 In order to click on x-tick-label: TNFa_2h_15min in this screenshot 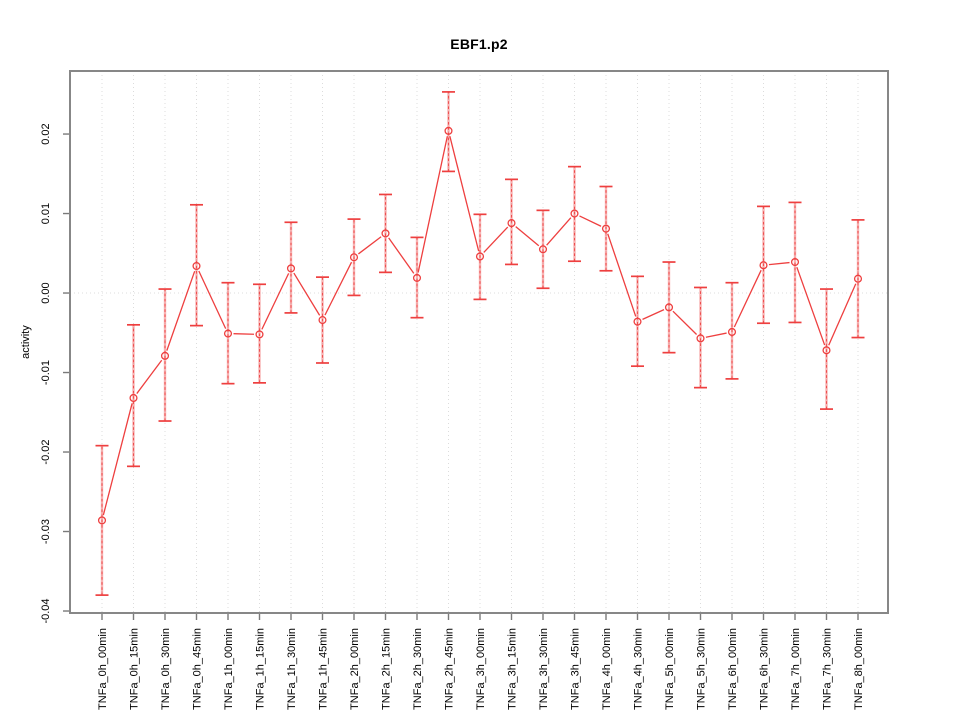, I will do `click(387, 669)`.